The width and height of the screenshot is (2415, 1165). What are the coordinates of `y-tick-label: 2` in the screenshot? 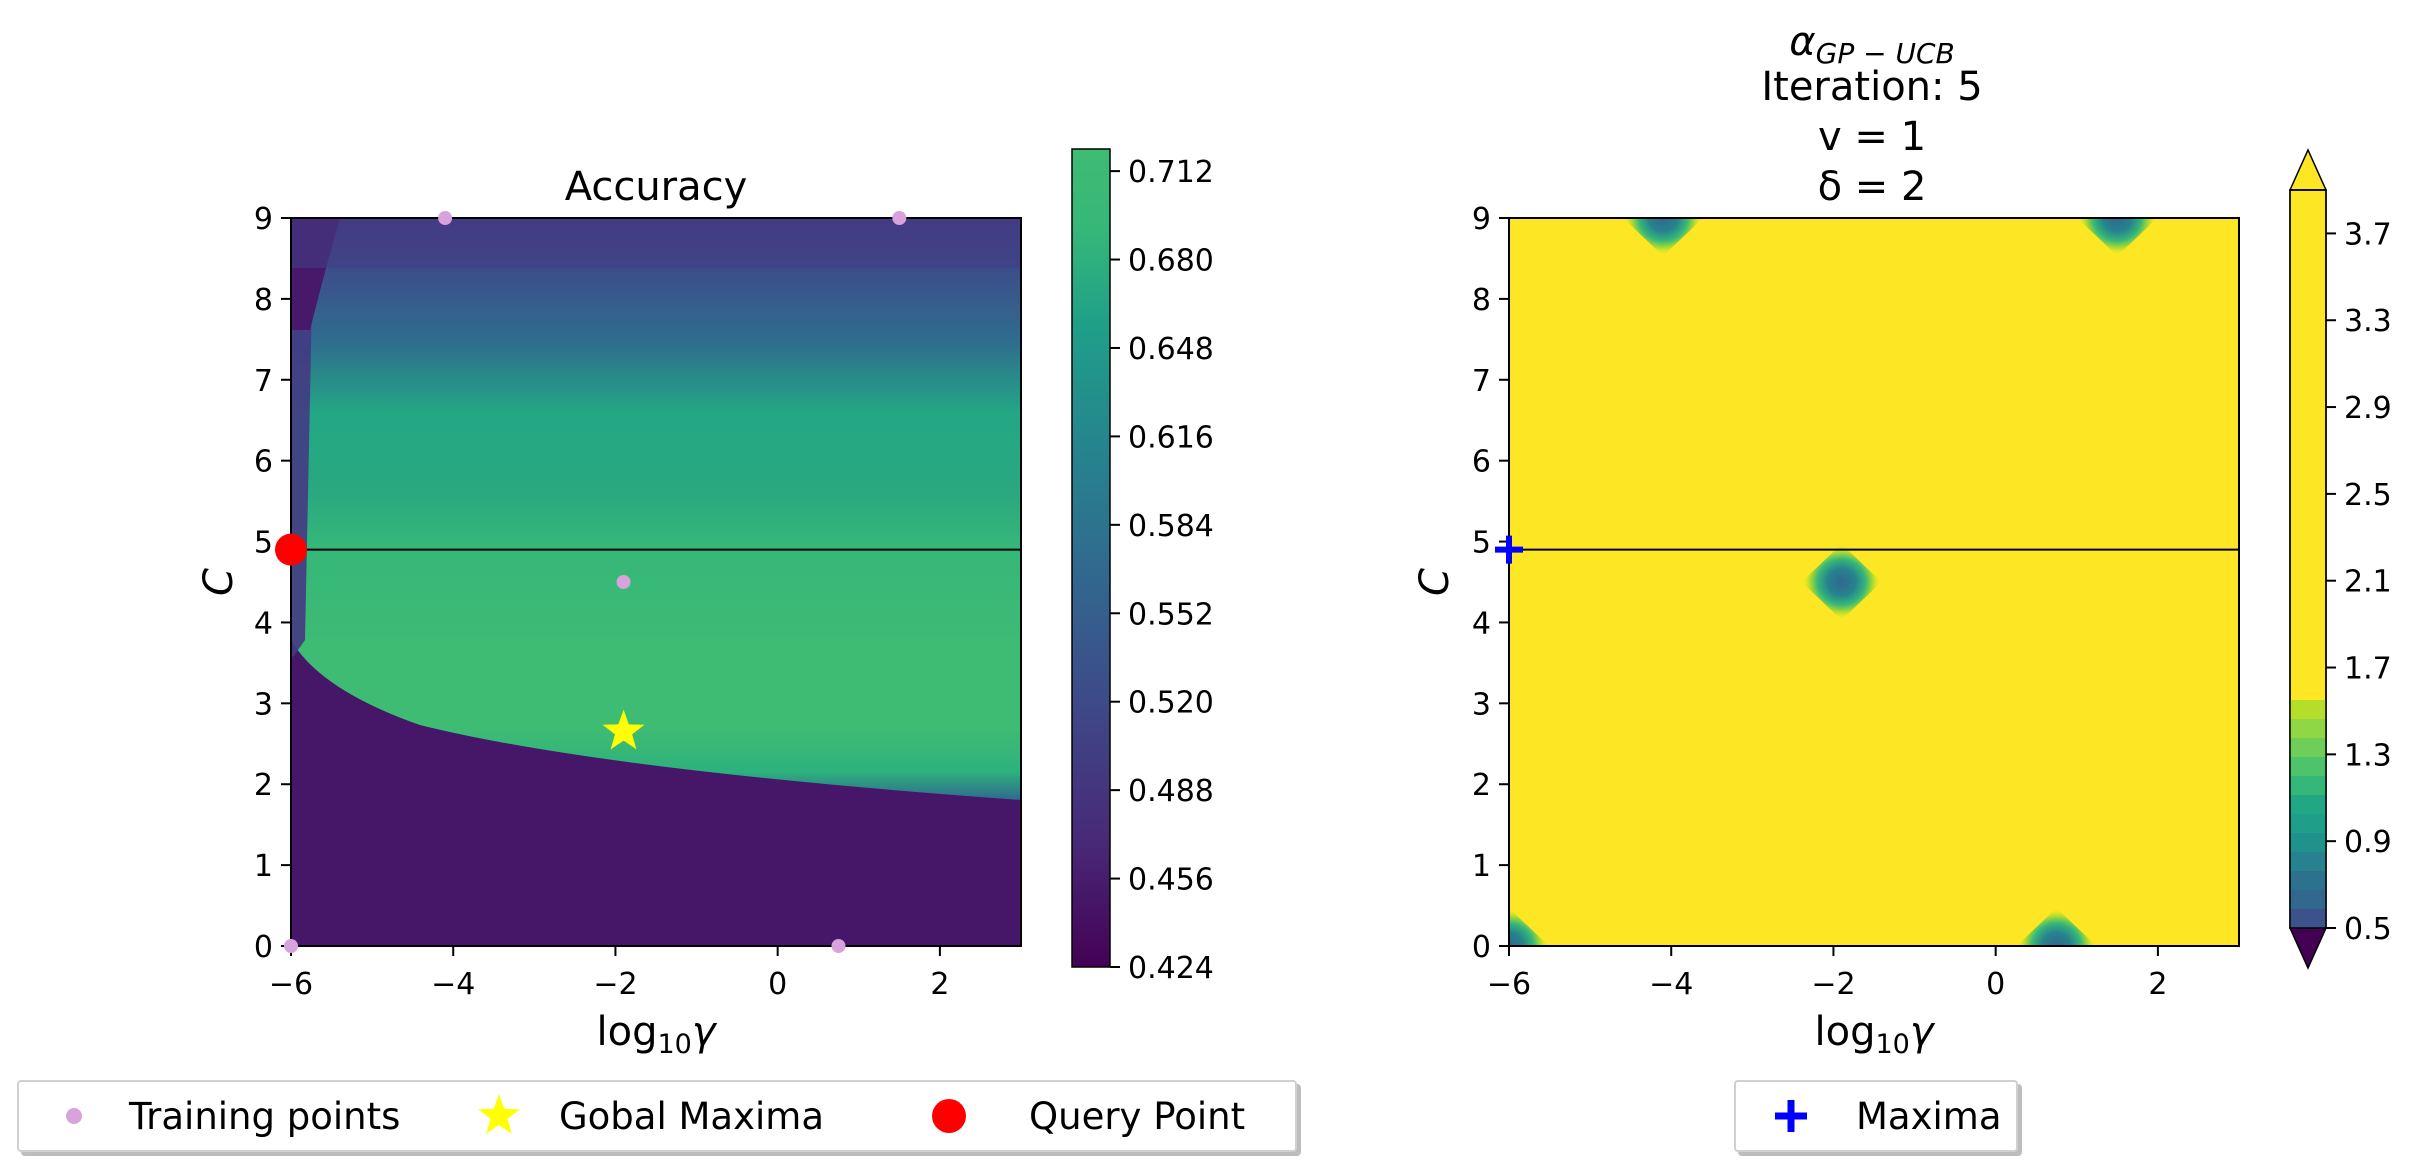 It's located at (1481, 785).